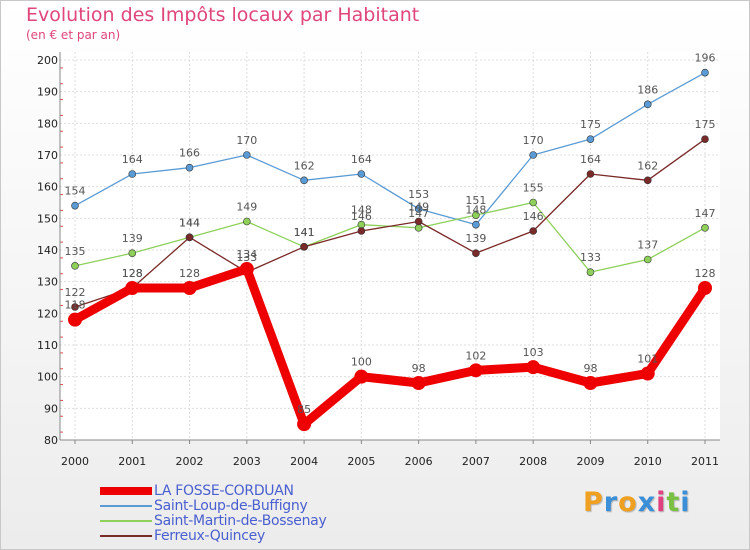 The height and width of the screenshot is (550, 750). I want to click on data-label: 102, so click(475, 355).